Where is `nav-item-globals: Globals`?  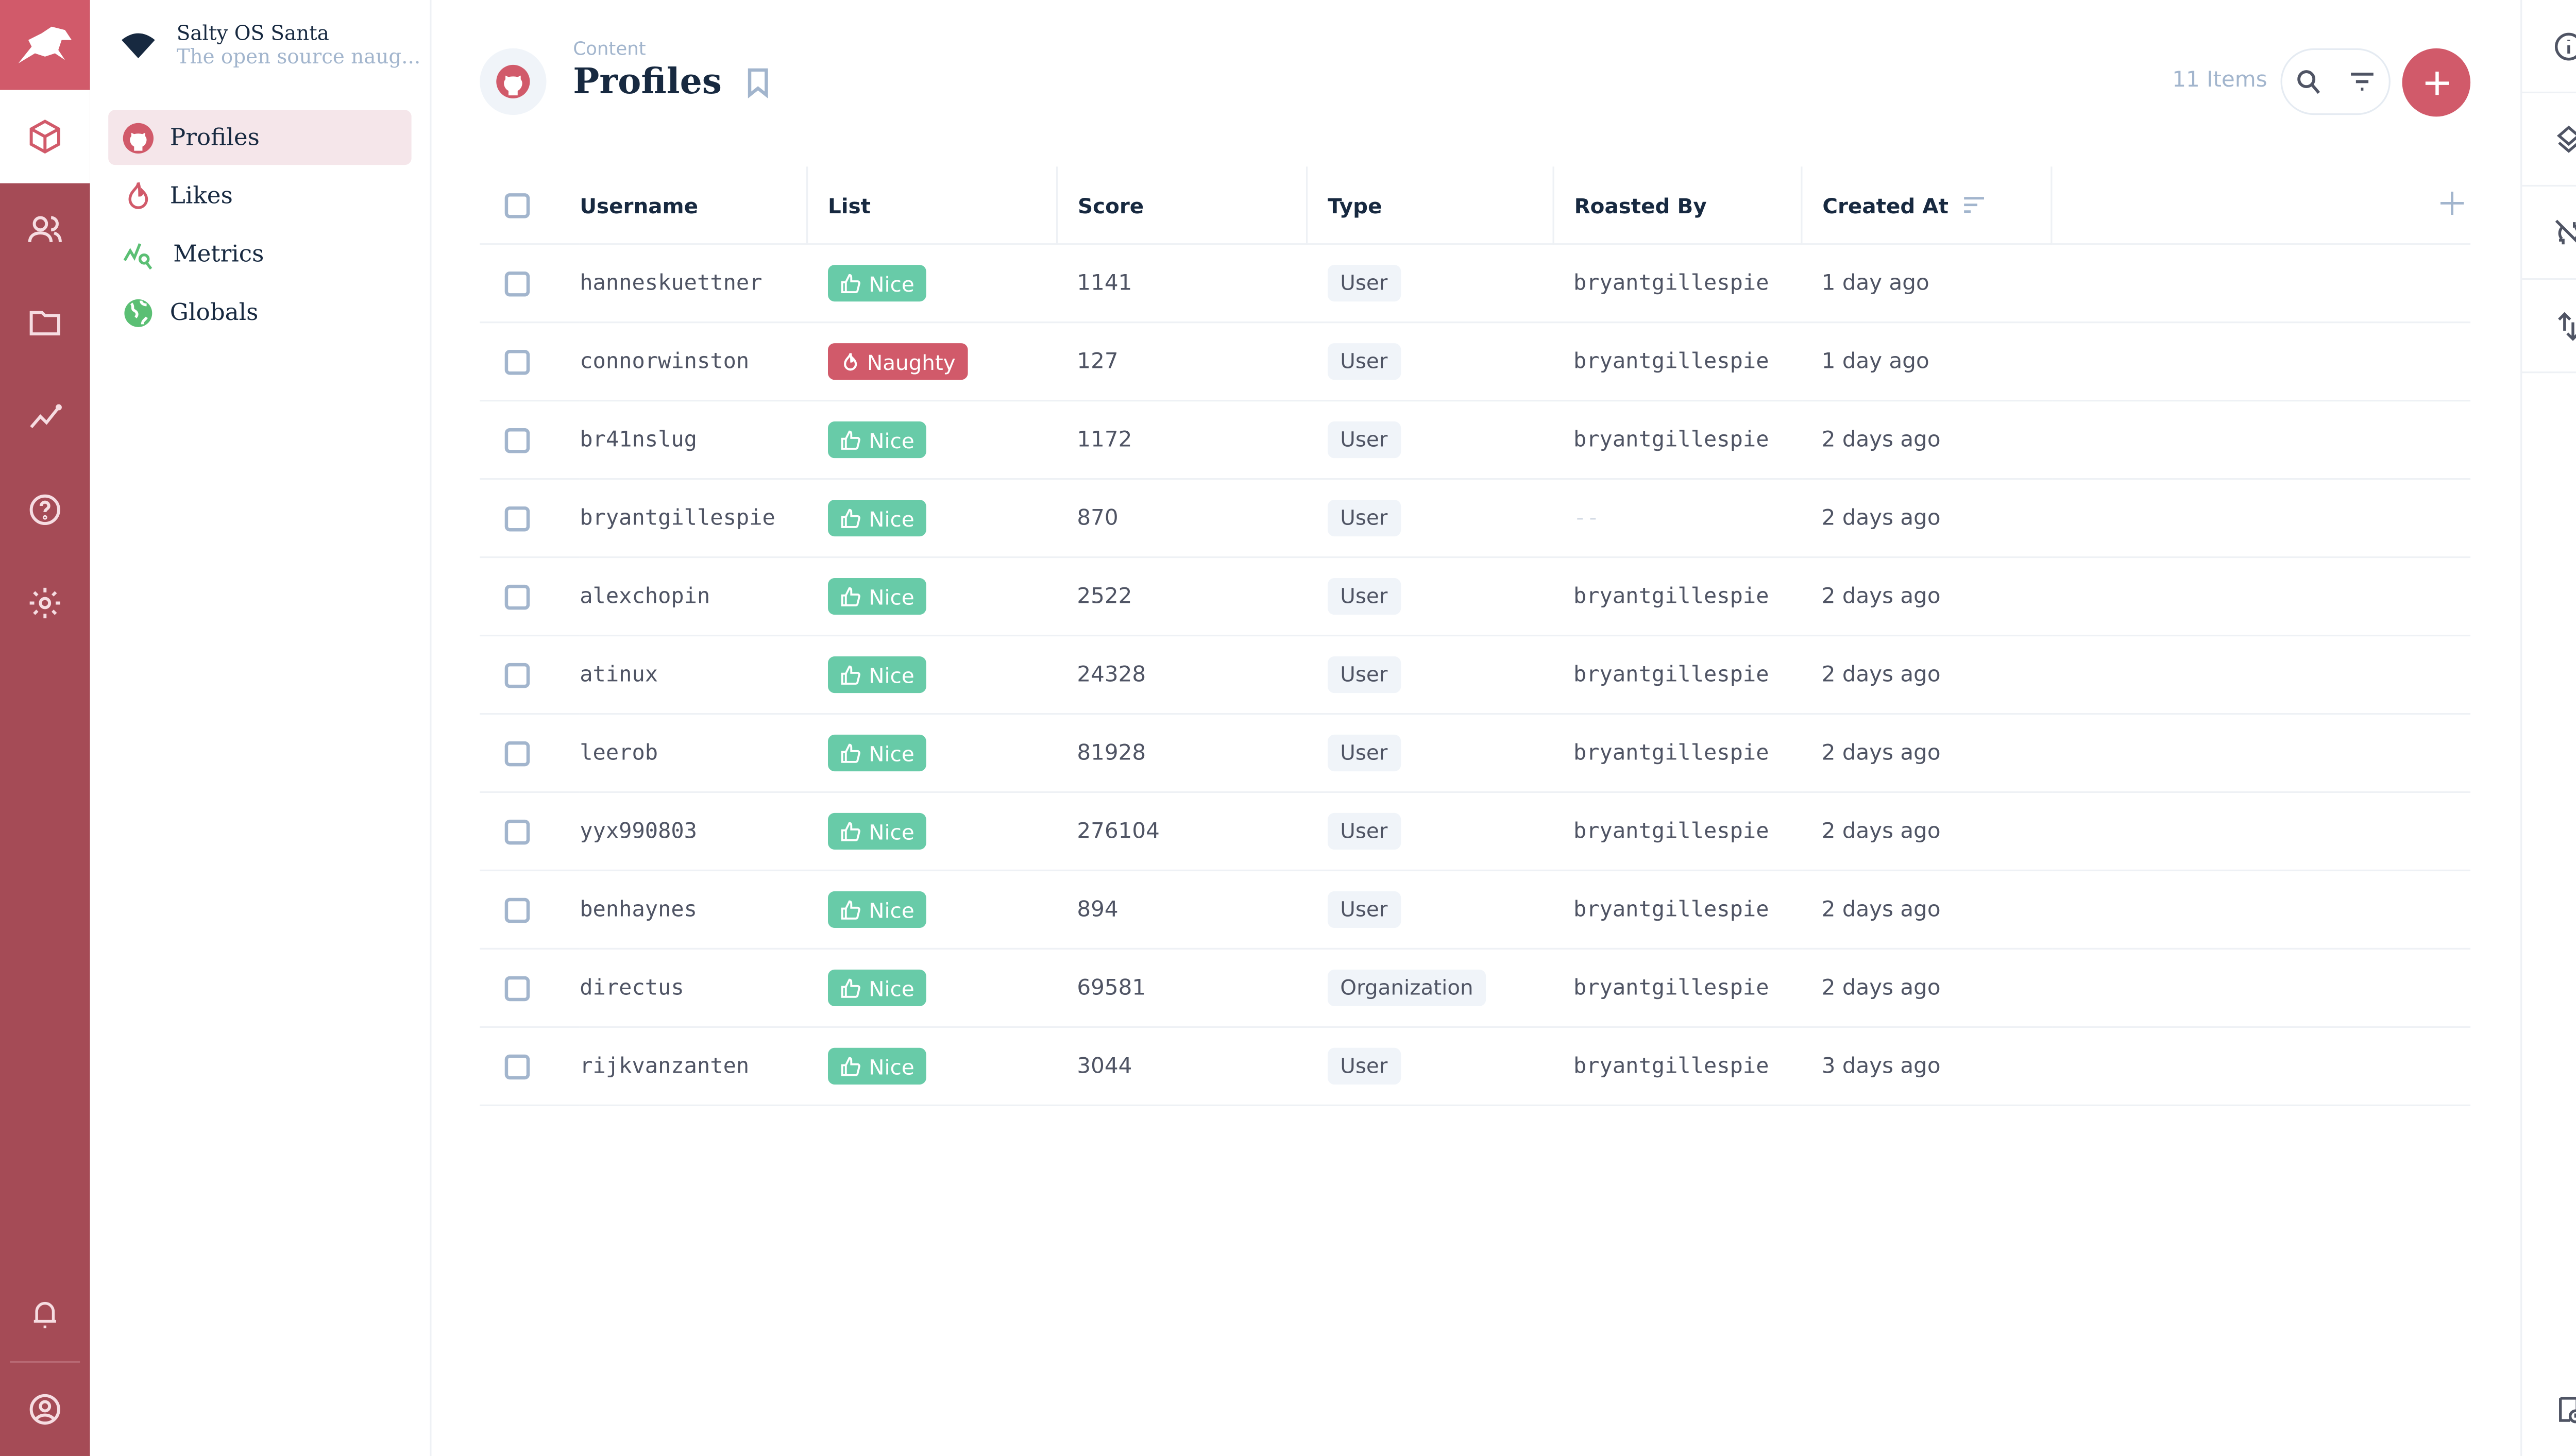 nav-item-globals: Globals is located at coordinates (259, 312).